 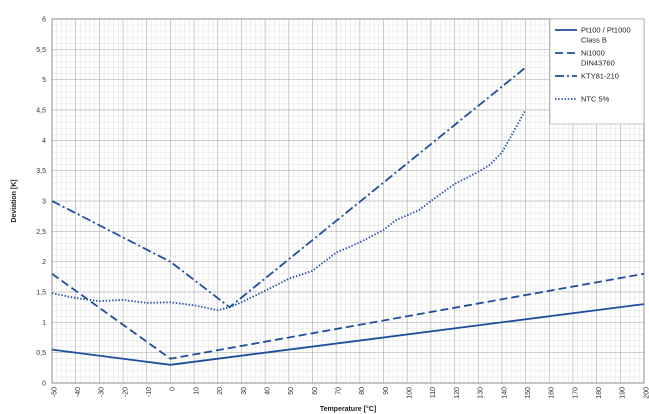 I want to click on legend-label-3: NTC 5%, so click(x=595, y=99).